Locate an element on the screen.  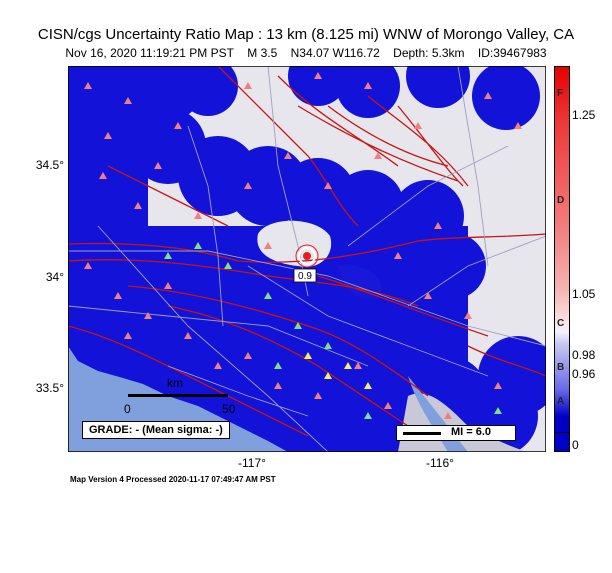
grade-label: GRADE: - (Mean sigma: -) is located at coordinates (156, 430).